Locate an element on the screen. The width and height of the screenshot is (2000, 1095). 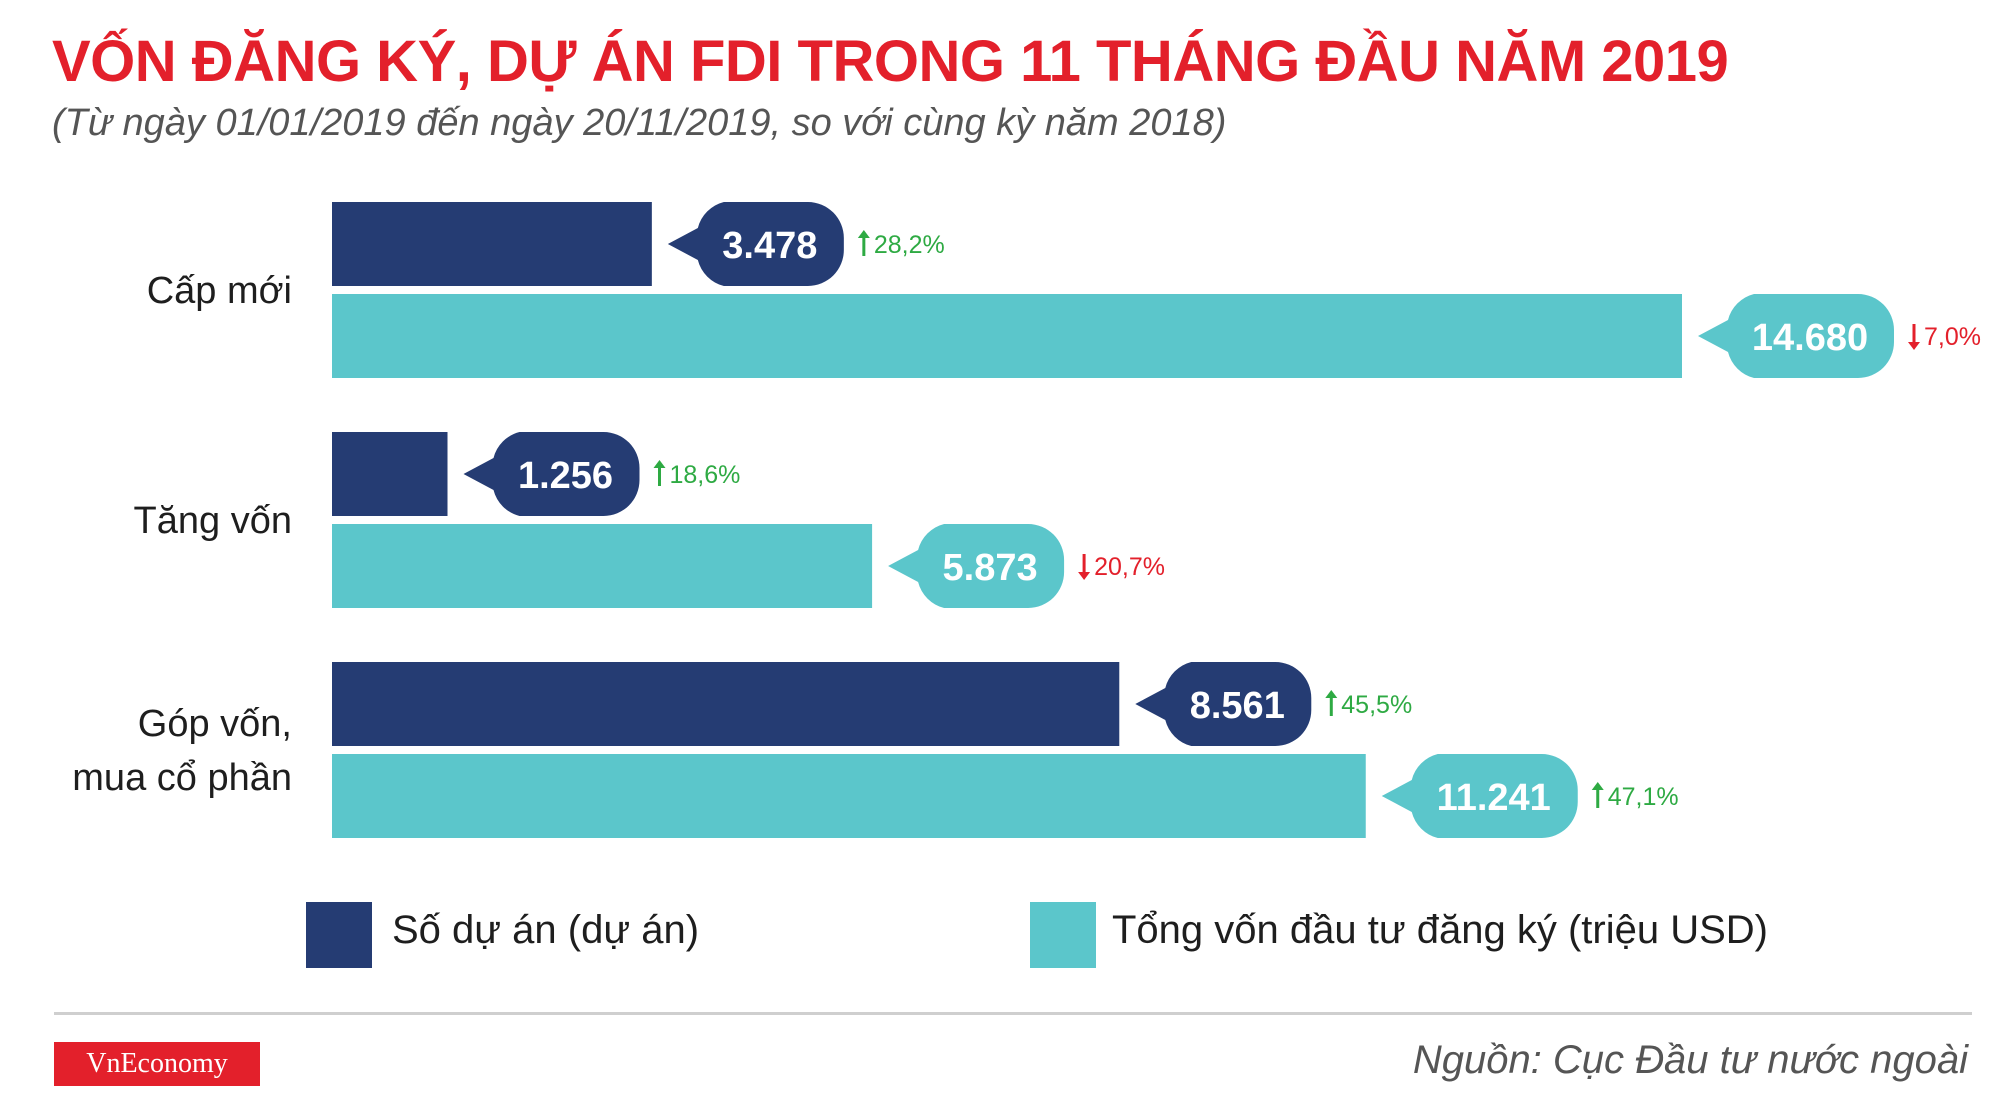
value-label: 5.873 is located at coordinates (990, 568).